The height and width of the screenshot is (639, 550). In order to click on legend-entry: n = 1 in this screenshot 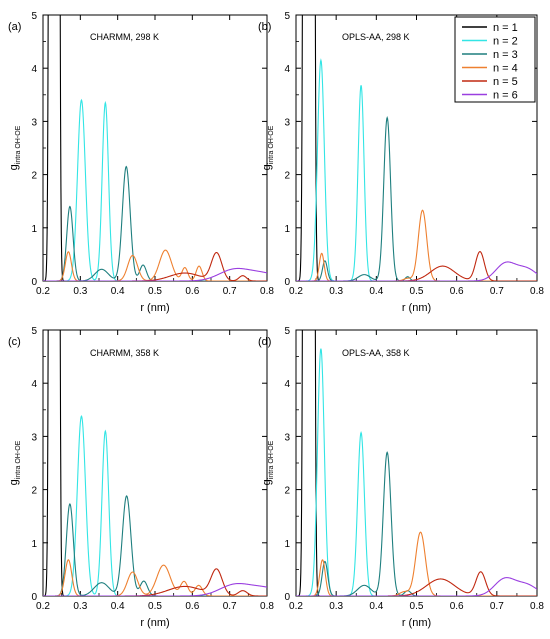, I will do `click(505, 28)`.